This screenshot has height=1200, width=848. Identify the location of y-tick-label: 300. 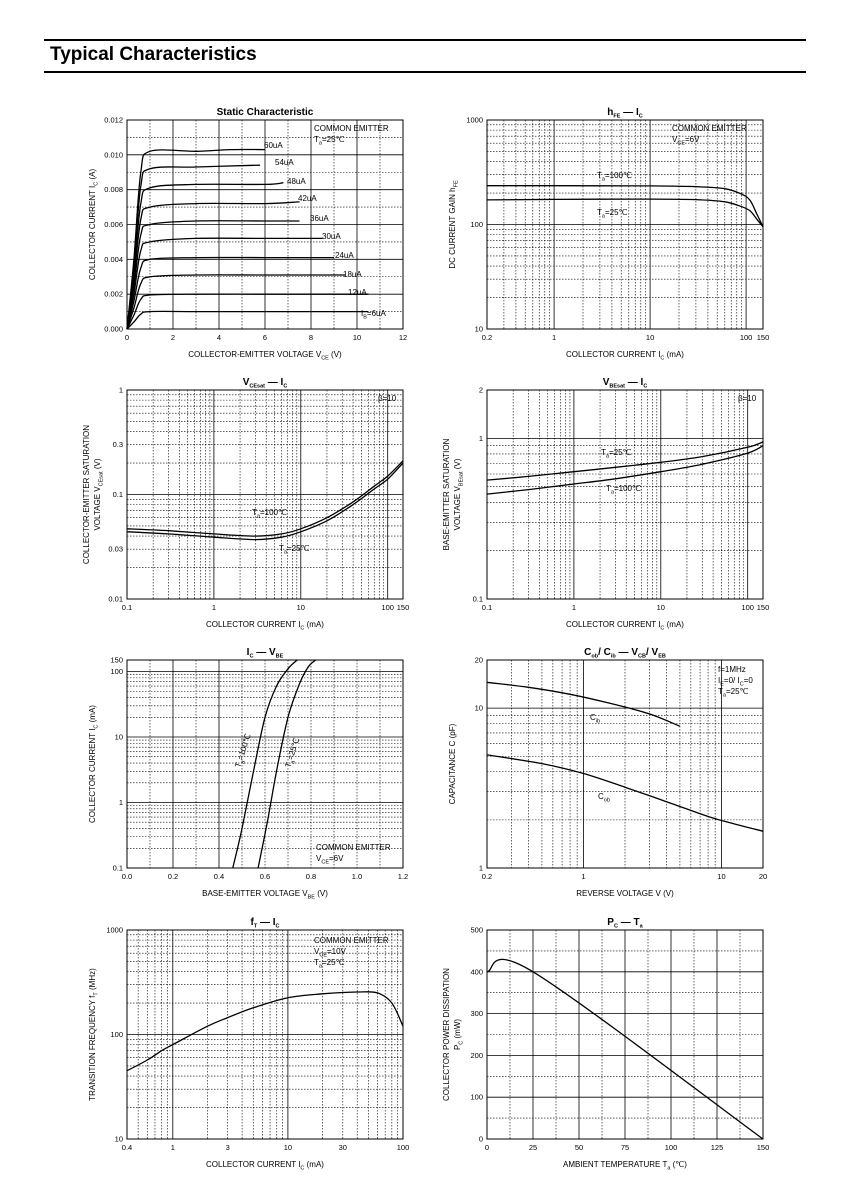
(476, 1013).